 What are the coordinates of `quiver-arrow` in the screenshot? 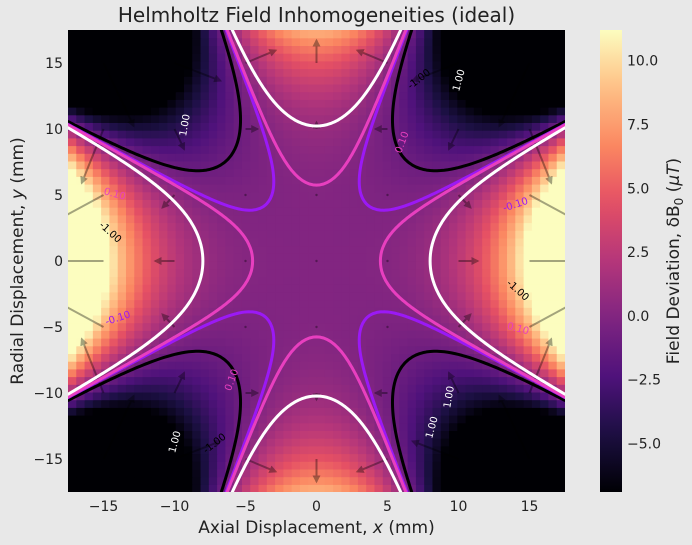 It's located at (453, 382).